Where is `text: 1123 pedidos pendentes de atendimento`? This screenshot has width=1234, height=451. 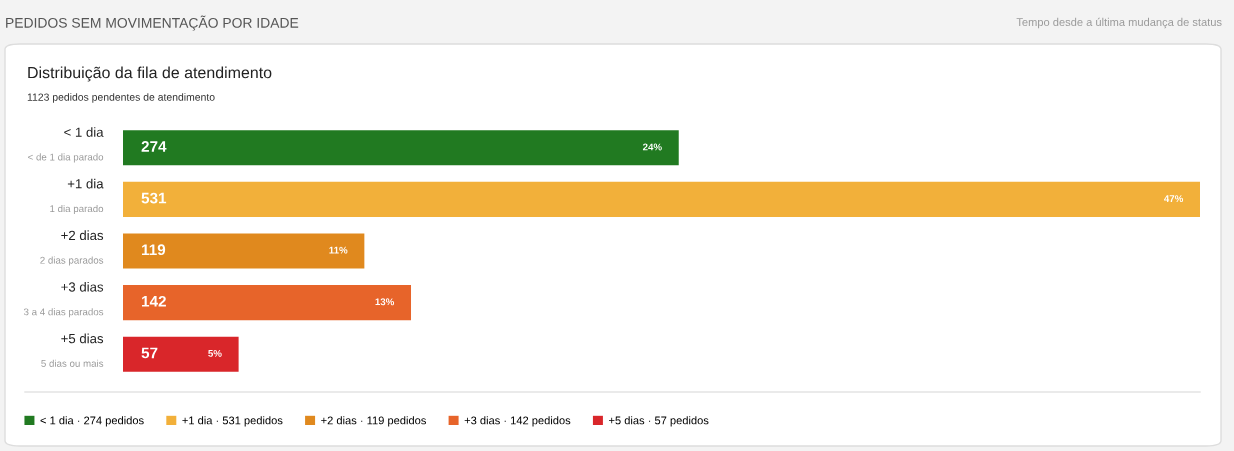 text: 1123 pedidos pendentes de atendimento is located at coordinates (121, 98).